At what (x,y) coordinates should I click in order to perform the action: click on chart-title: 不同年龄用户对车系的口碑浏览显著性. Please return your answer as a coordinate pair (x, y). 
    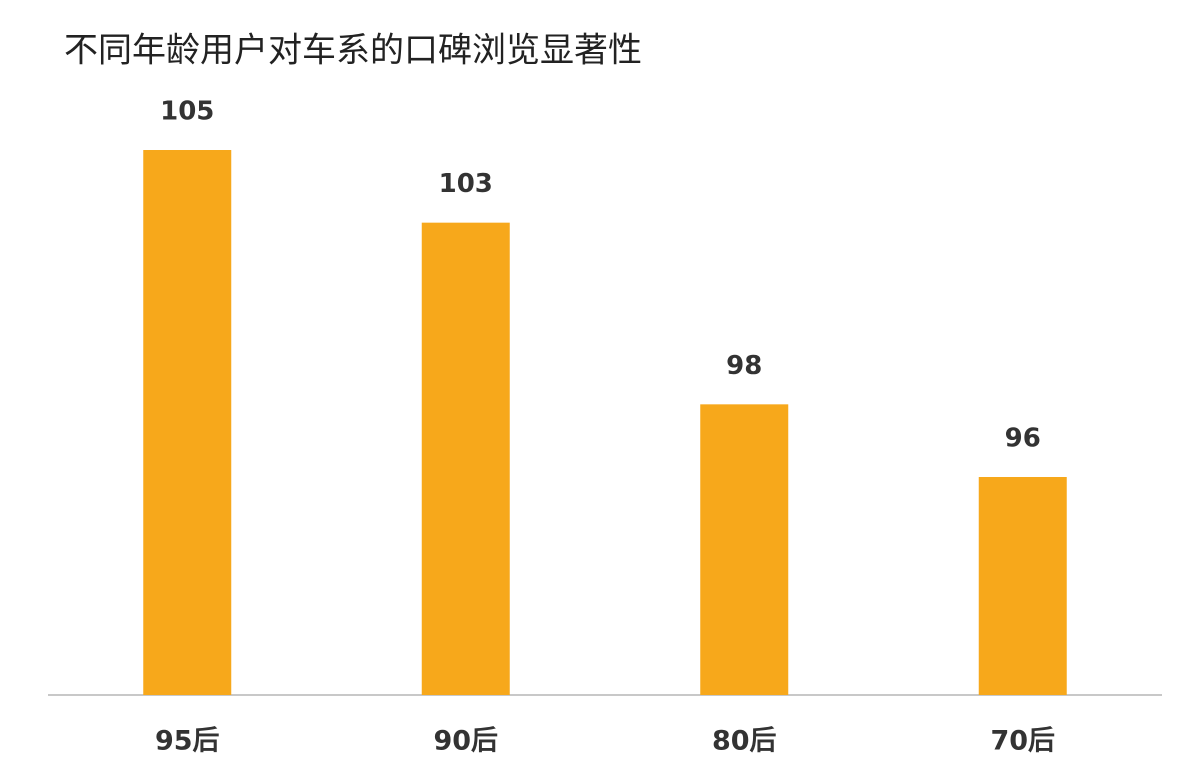
    Looking at the image, I should click on (353, 51).